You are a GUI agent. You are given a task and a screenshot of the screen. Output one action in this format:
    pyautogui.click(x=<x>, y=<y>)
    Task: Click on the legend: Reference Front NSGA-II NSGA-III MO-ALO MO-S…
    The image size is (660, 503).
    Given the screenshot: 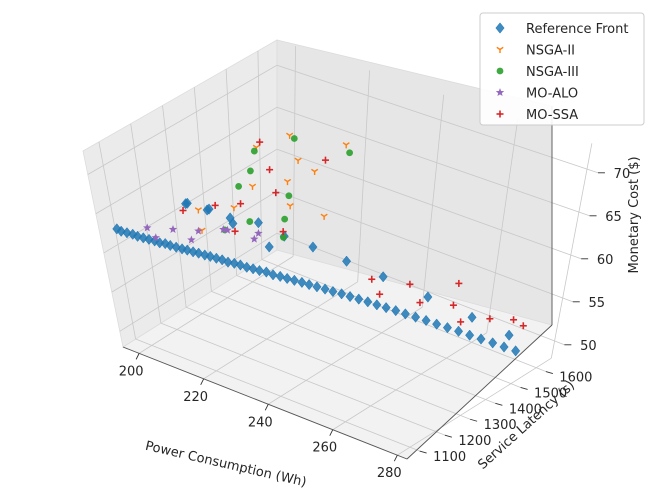 What is the action you would take?
    pyautogui.click(x=562, y=69)
    